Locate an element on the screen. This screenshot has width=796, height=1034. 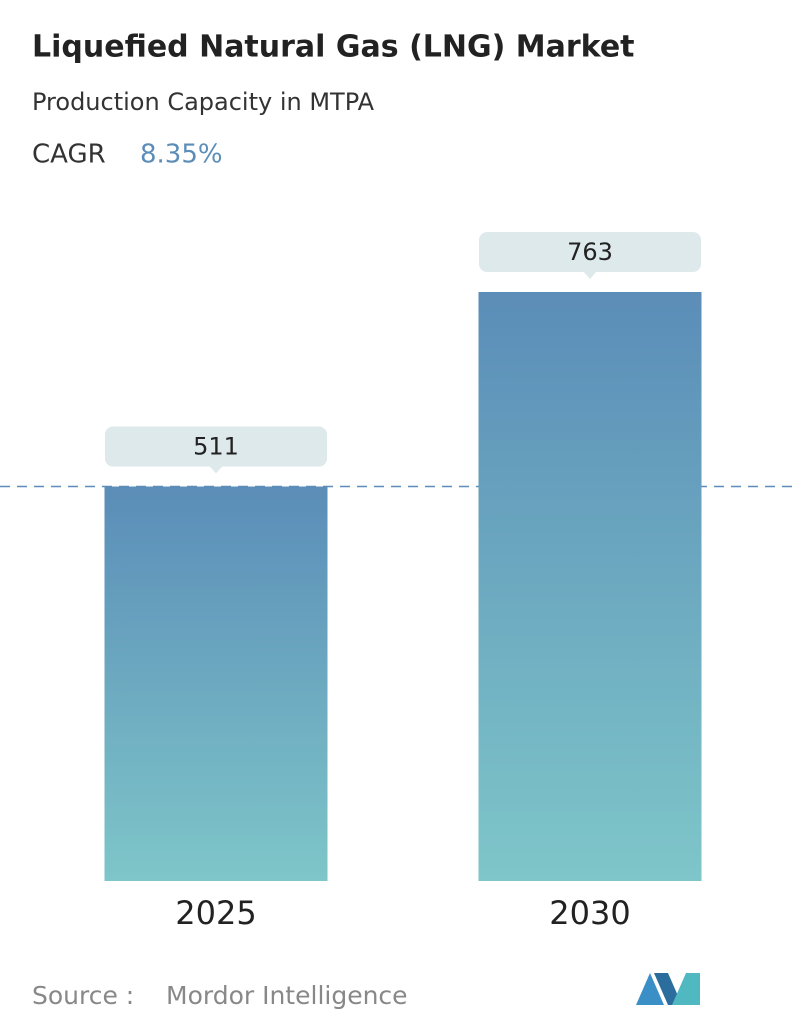
value-label: 511 is located at coordinates (216, 447).